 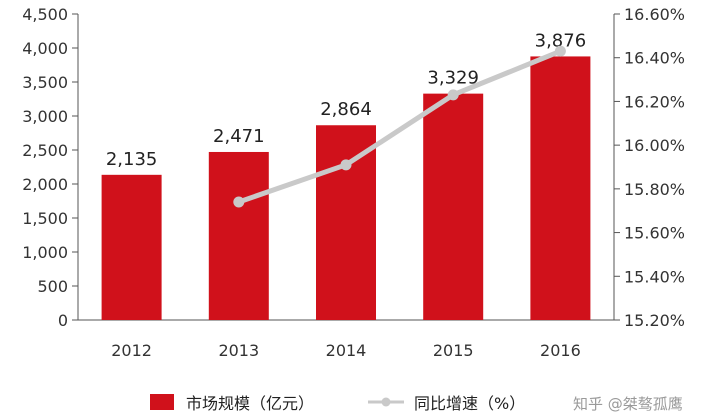 What do you see at coordinates (238, 350) in the screenshot?
I see `x-tick-label: 2013` at bounding box center [238, 350].